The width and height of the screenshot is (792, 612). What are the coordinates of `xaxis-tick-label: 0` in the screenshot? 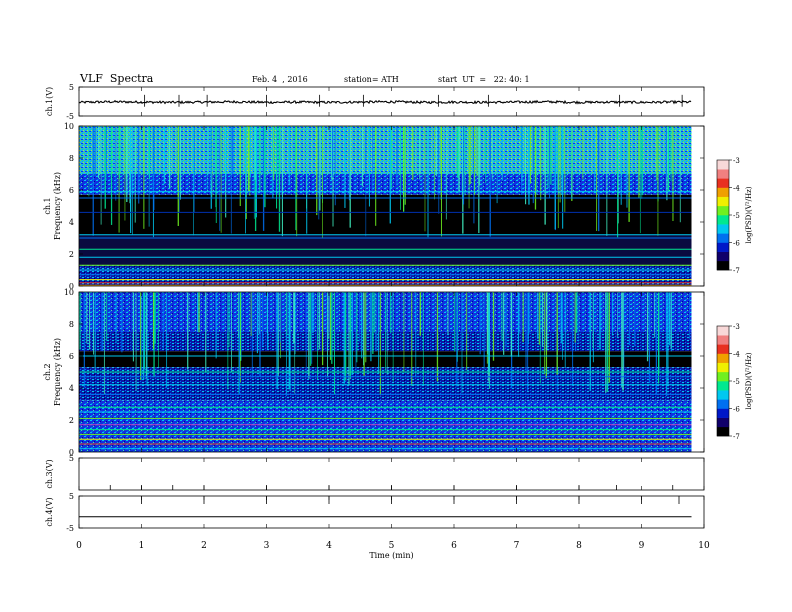 It's located at (79, 546).